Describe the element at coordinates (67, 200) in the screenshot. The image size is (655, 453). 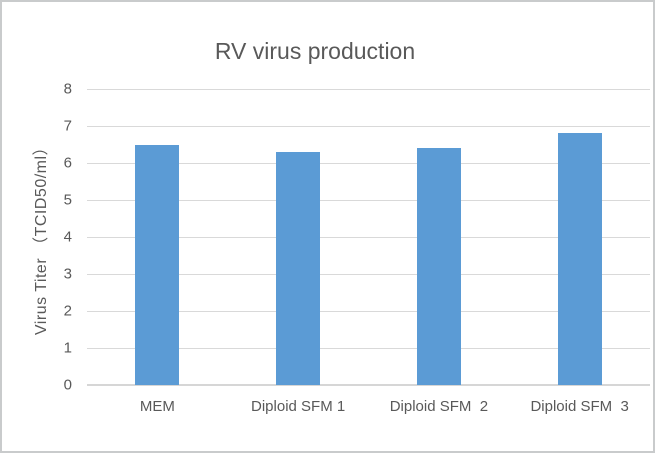
I see `y-tick-label: 5` at that location.